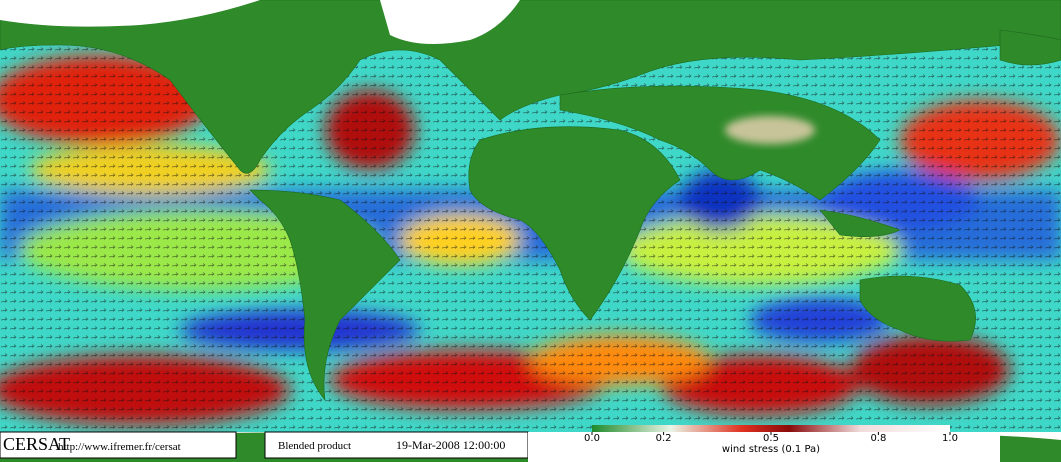 Image resolution: width=1061 pixels, height=462 pixels. What do you see at coordinates (664, 438) in the screenshot?
I see `colorbar-tick-label: 0.2` at bounding box center [664, 438].